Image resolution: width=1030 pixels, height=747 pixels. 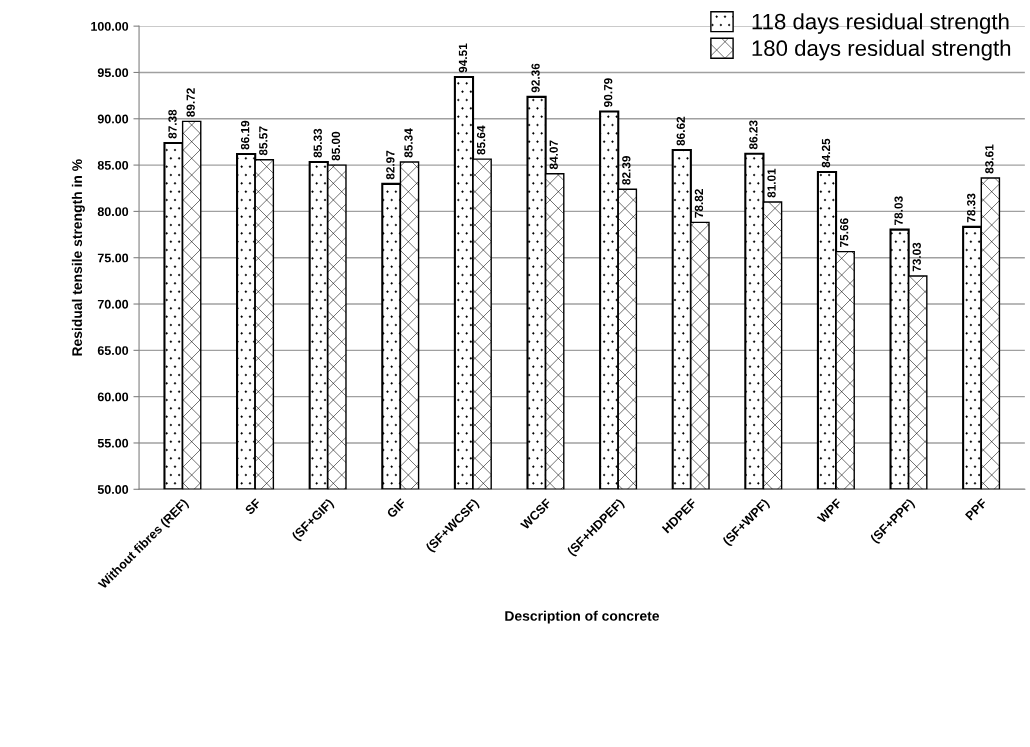 I want to click on y-tick-label: 70.00, so click(x=113, y=304).